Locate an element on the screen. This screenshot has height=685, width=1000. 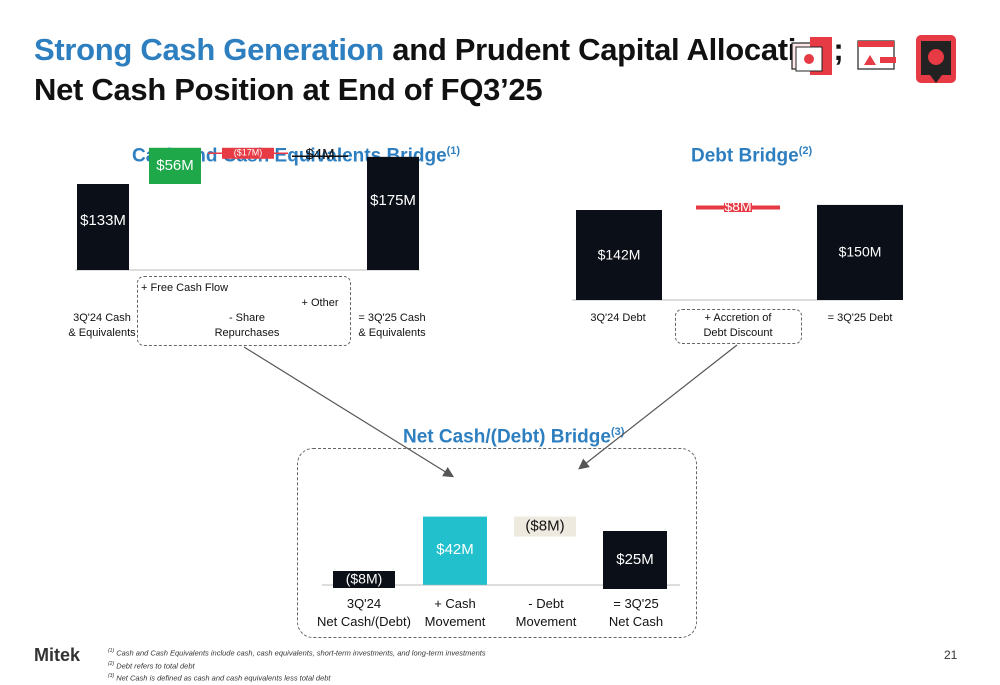
debt-cat-end: = 3Q'25 Debt is located at coordinates (860, 318).